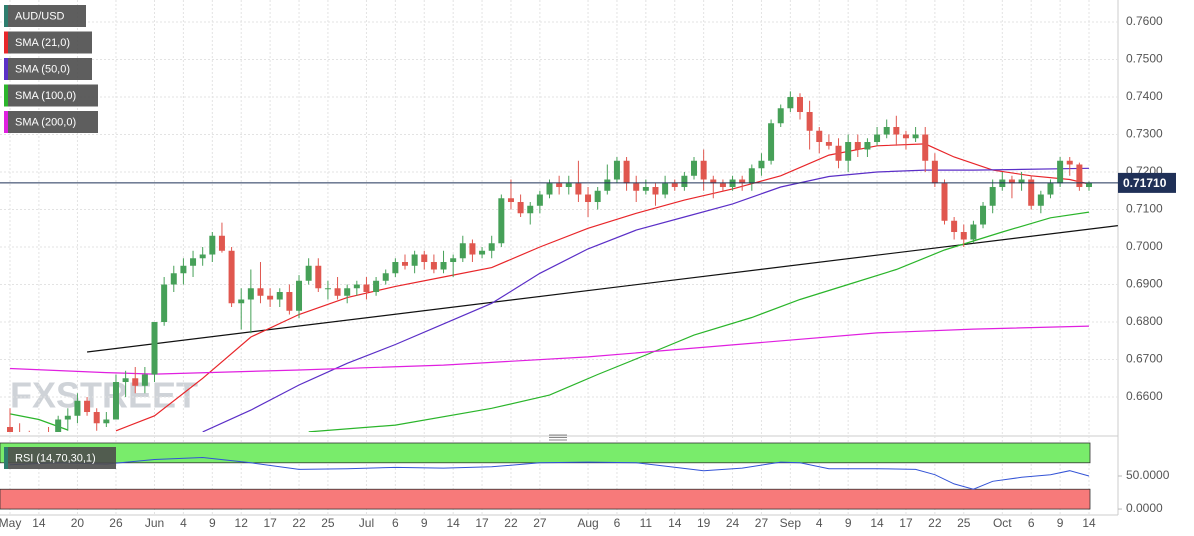 The image size is (1194, 536). I want to click on x-tick-label: 17, so click(906, 523).